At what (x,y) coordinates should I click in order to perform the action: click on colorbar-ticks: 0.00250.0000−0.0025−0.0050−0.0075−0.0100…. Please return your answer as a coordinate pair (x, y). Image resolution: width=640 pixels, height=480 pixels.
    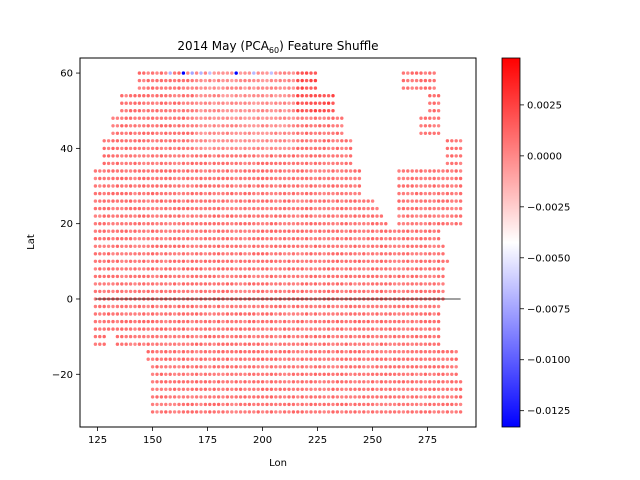
    Looking at the image, I should click on (545, 258).